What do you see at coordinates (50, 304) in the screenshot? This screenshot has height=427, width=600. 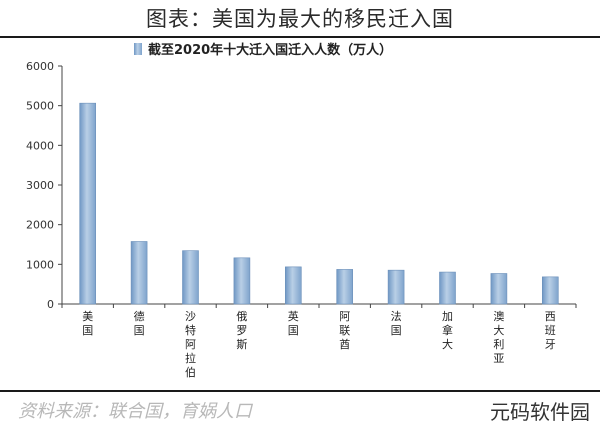 I see `y-tick-label: 0` at bounding box center [50, 304].